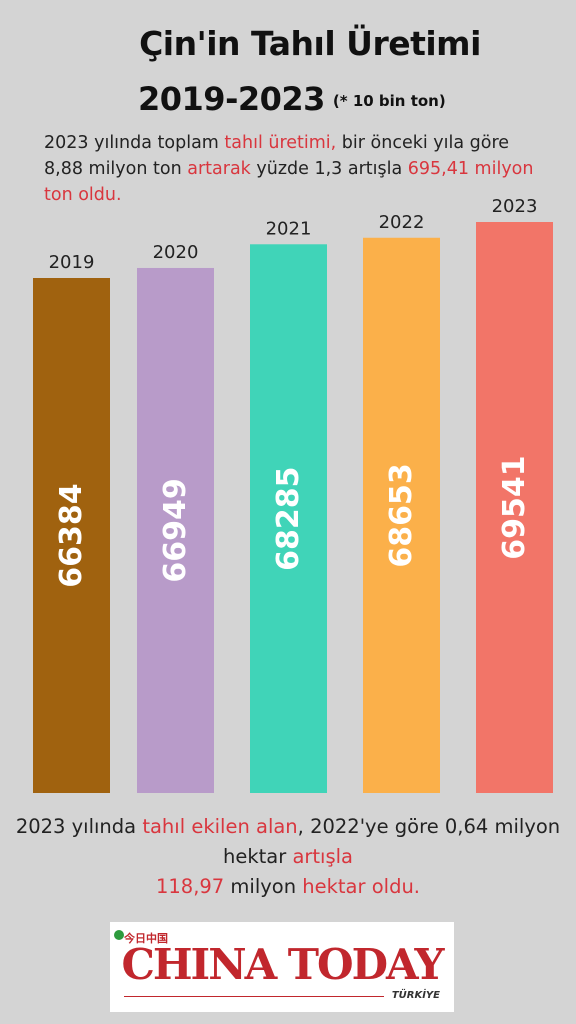 This screenshot has width=576, height=1024. Describe the element at coordinates (289, 228) in the screenshot. I see `category-label: 2021` at that location.